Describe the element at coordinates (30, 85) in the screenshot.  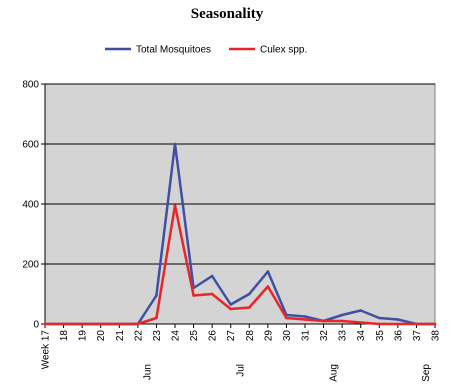
I see `y-tick-label: 800` at that location.